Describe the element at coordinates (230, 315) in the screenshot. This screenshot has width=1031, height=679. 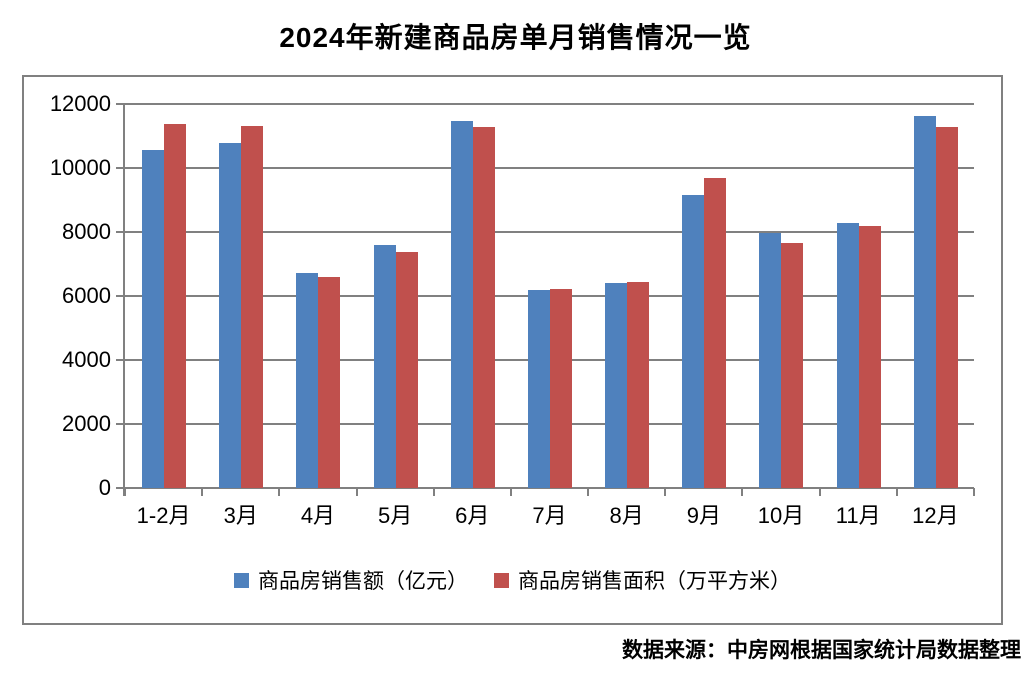
I see `bar-amount-3月` at that location.